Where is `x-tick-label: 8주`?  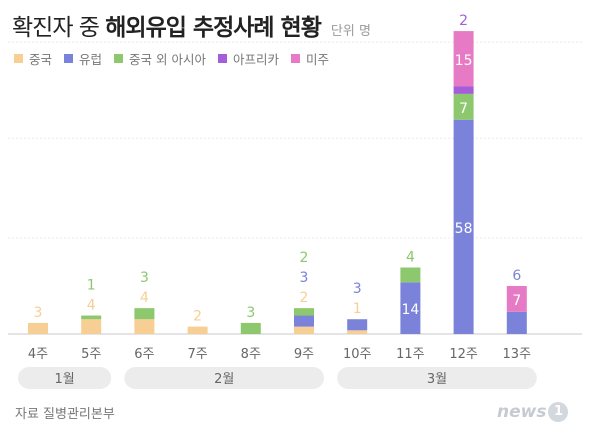 x-tick-label: 8주 is located at coordinates (251, 354).